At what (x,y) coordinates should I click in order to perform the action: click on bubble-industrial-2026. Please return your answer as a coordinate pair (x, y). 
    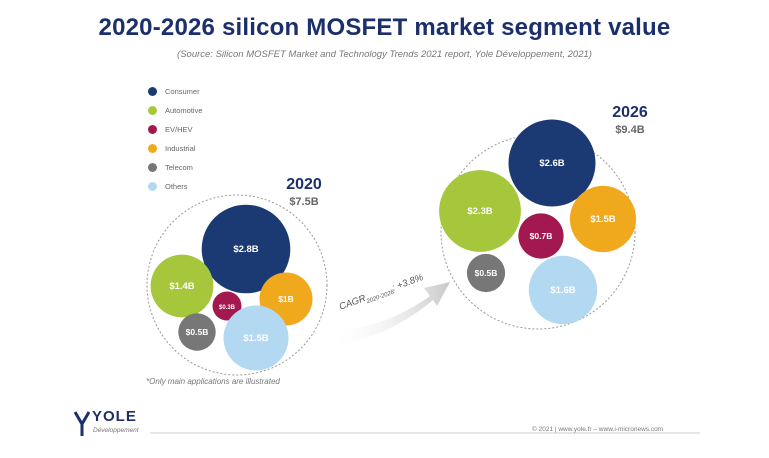
    Looking at the image, I should click on (603, 219).